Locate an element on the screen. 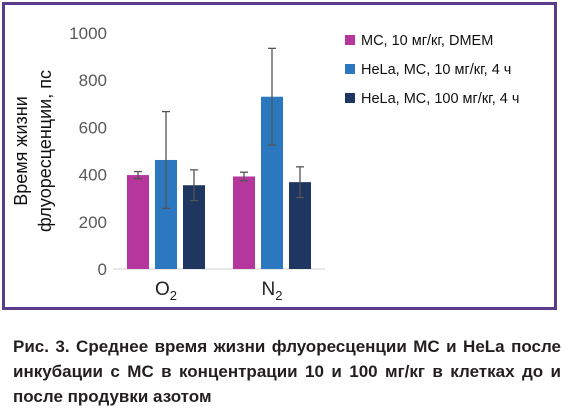 The height and width of the screenshot is (419, 569). y-tick-label: 1000 is located at coordinates (88, 33).